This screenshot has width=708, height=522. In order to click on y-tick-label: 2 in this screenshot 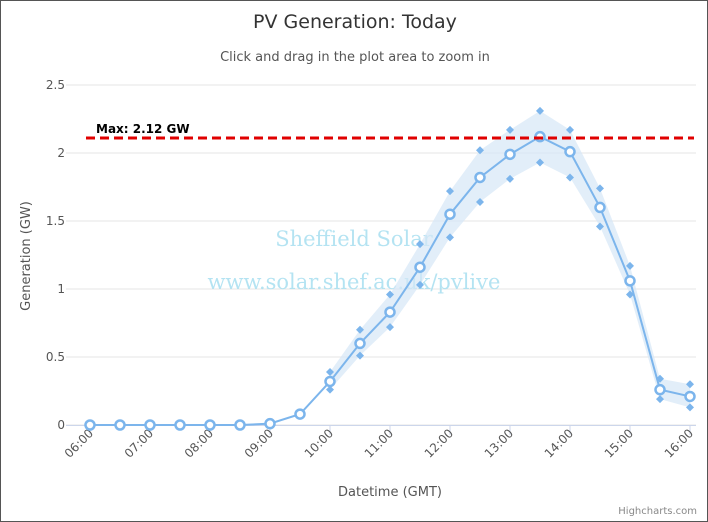, I will do `click(61, 153)`.